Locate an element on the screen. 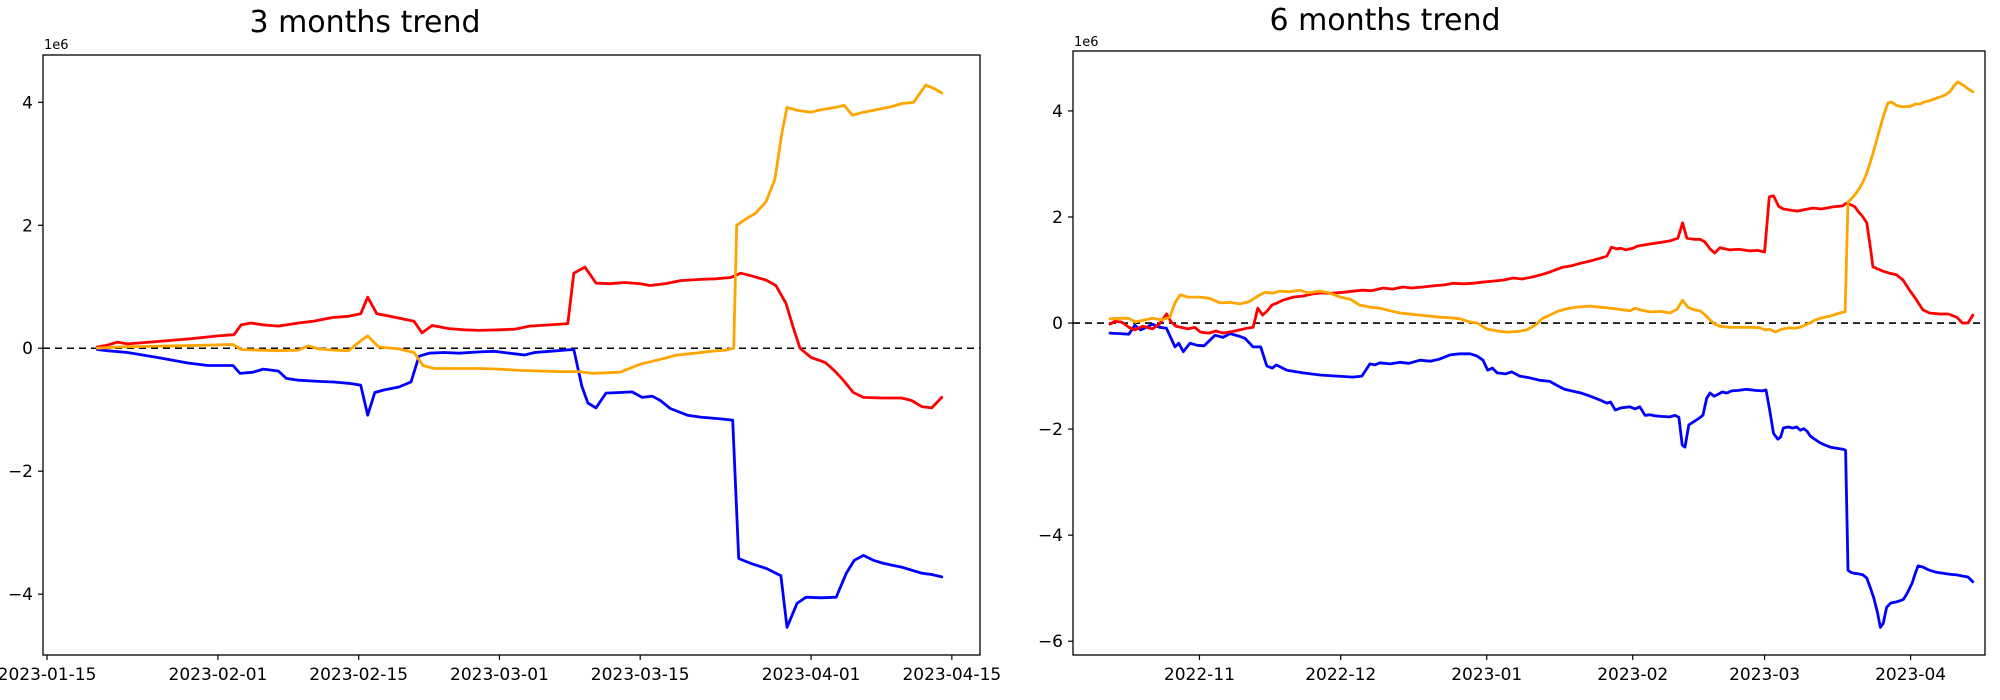 This screenshot has height=700, width=2000. chart-title-6-months: 6 months trend is located at coordinates (1385, 20).